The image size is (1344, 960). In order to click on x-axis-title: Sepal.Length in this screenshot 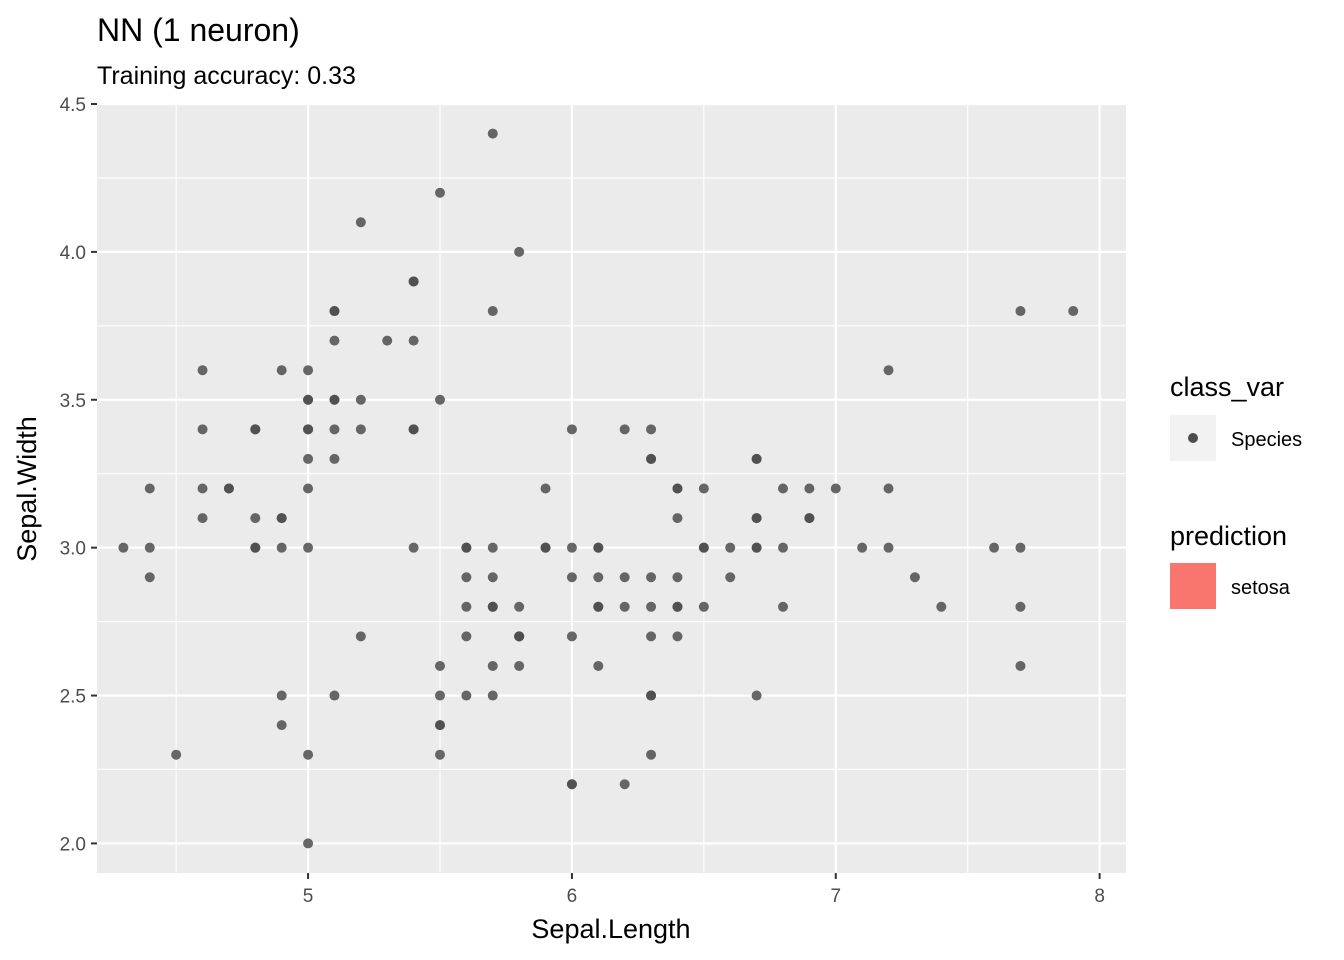, I will do `click(610, 929)`.